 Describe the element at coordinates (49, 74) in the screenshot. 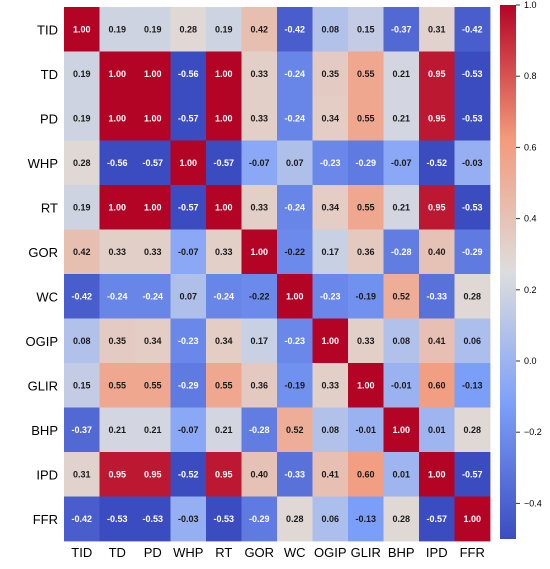

I see `y-tick-label: TD` at that location.